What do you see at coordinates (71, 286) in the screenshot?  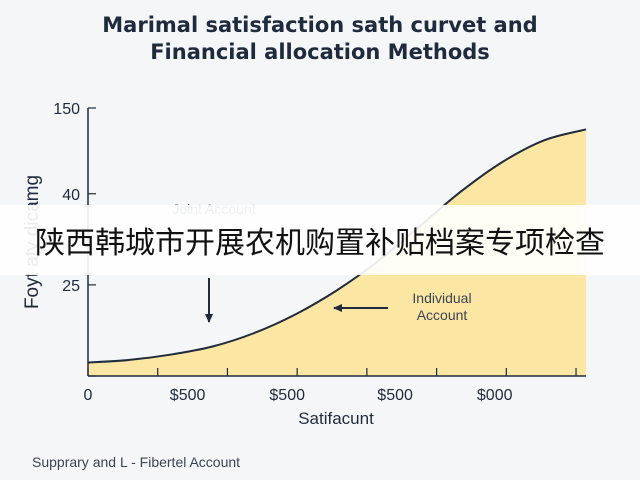 I see `y-tick-label: 25` at bounding box center [71, 286].